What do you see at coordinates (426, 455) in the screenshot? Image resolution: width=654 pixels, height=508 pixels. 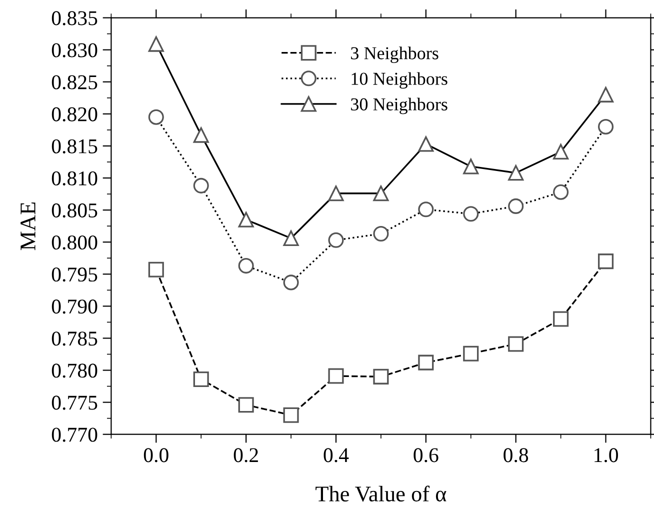 I see `x-tick-label: 0.6` at bounding box center [426, 455].